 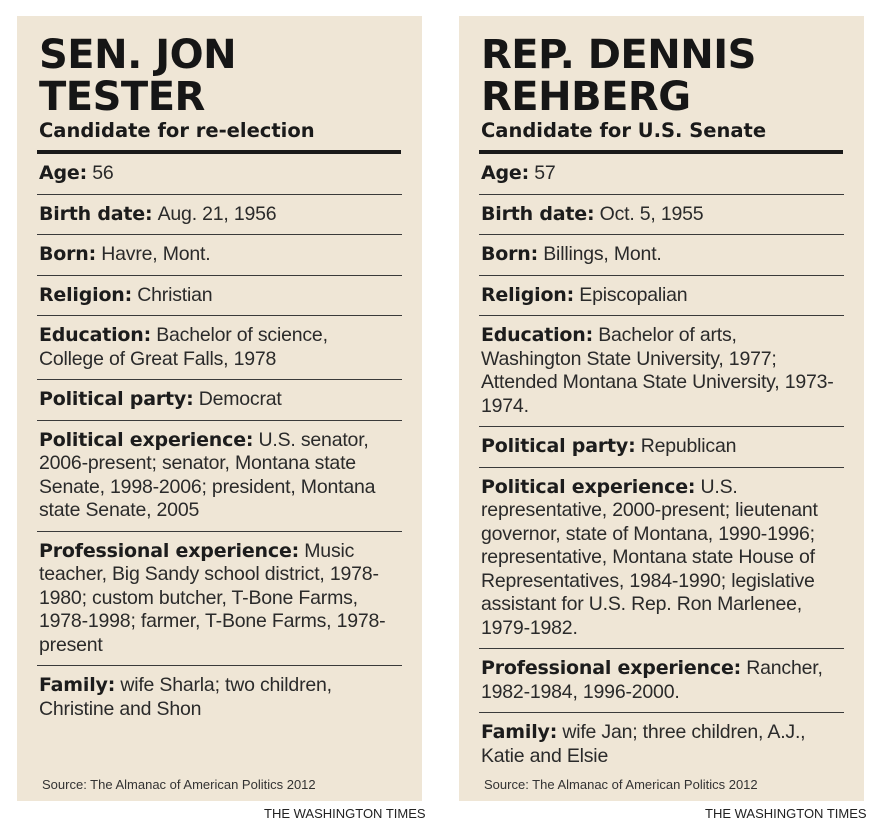 What do you see at coordinates (633, 294) in the screenshot?
I see `fact-value: Episcopalian` at bounding box center [633, 294].